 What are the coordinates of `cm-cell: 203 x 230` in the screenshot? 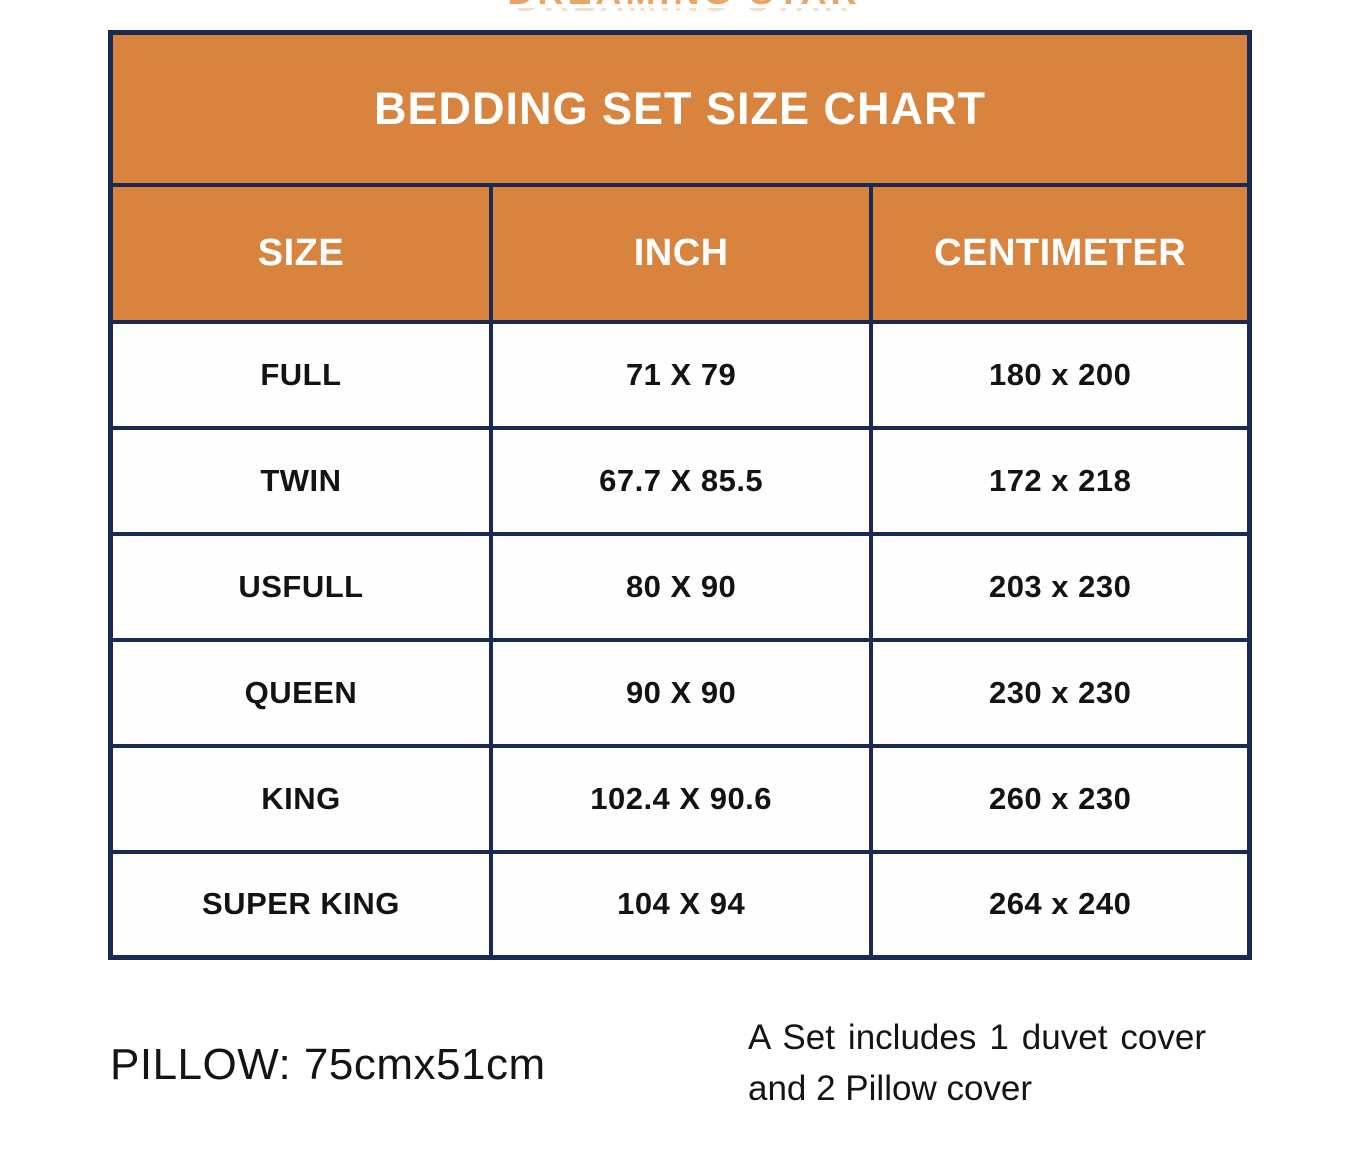 It's located at (1060, 586).